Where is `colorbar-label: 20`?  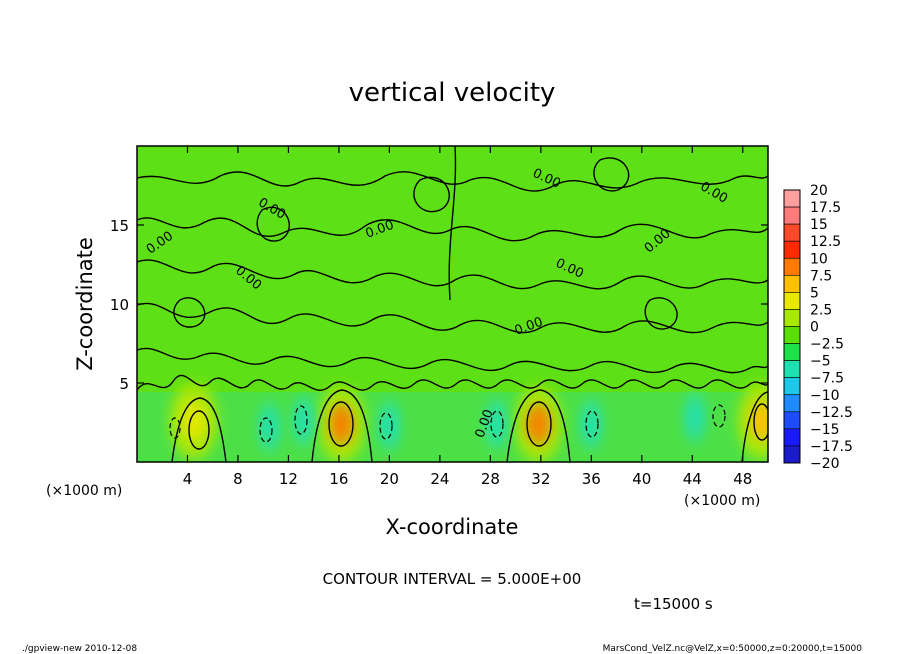 colorbar-label: 20 is located at coordinates (819, 191).